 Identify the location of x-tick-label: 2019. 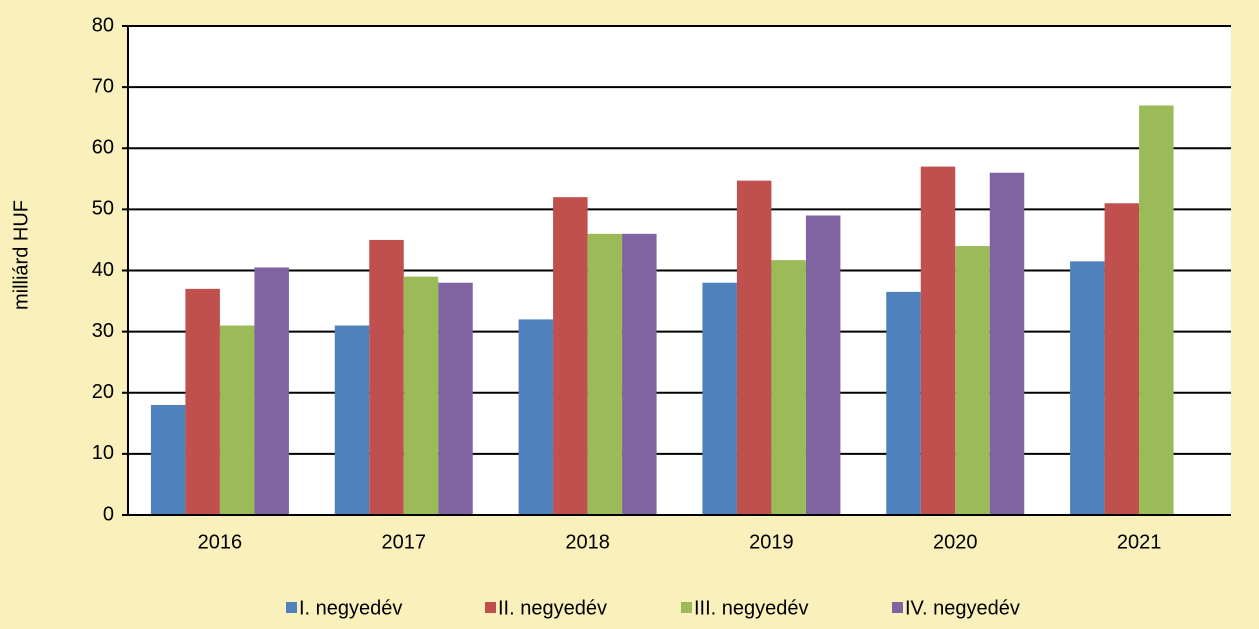
(771, 542).